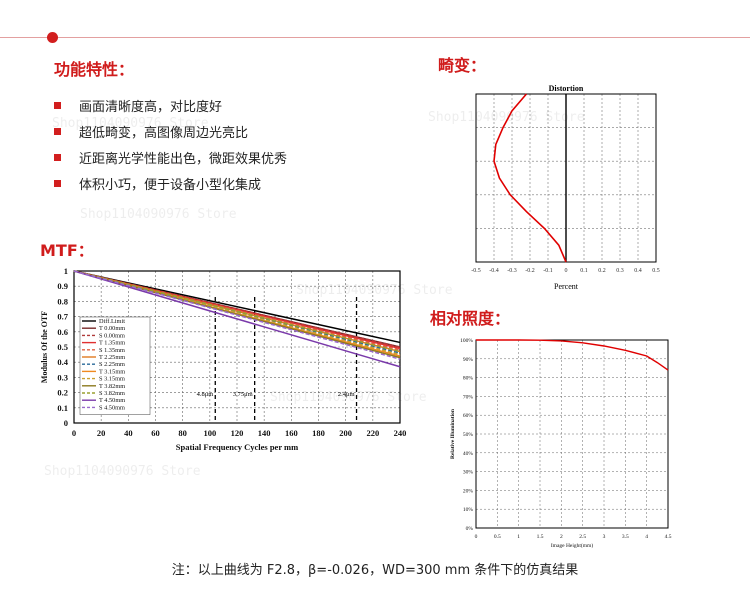  I want to click on y-tick-label: 0.1, so click(62, 408).